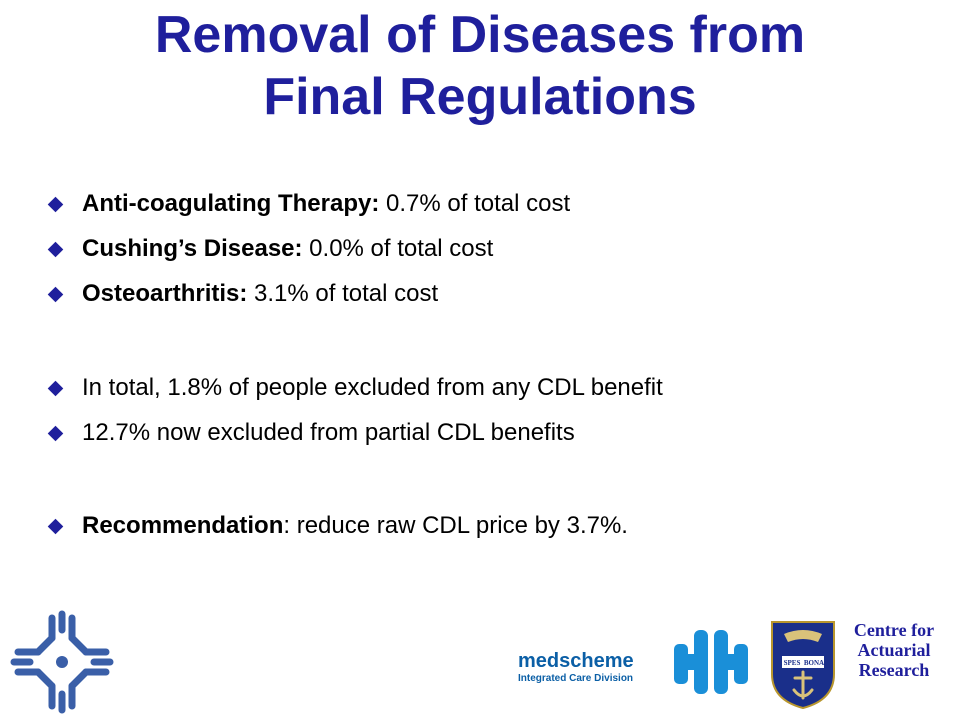 This screenshot has width=960, height=720. What do you see at coordinates (183, 525) in the screenshot?
I see `bullet-bold-text: Recommendation` at bounding box center [183, 525].